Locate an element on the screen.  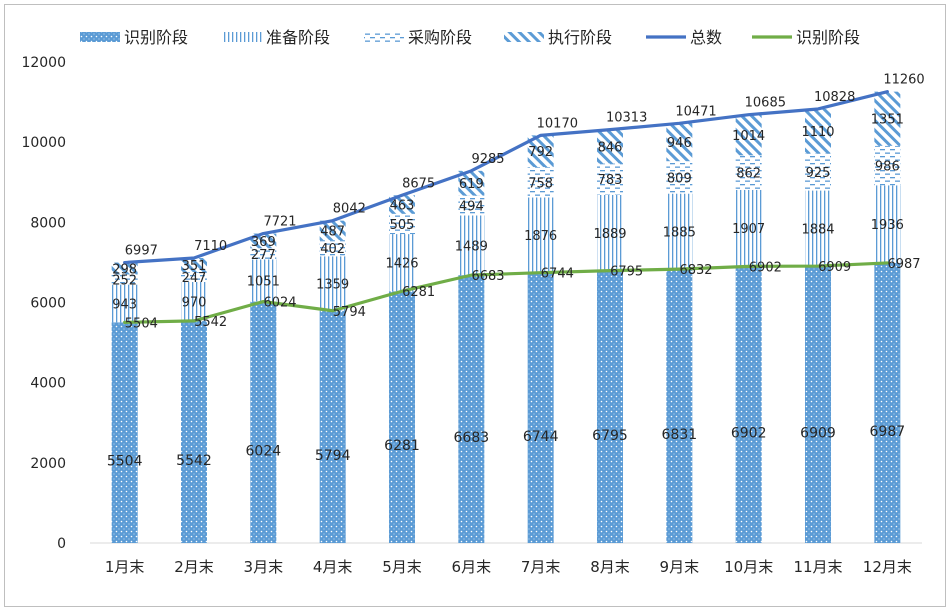
bar-data-label: 1876 is located at coordinates (540, 236).